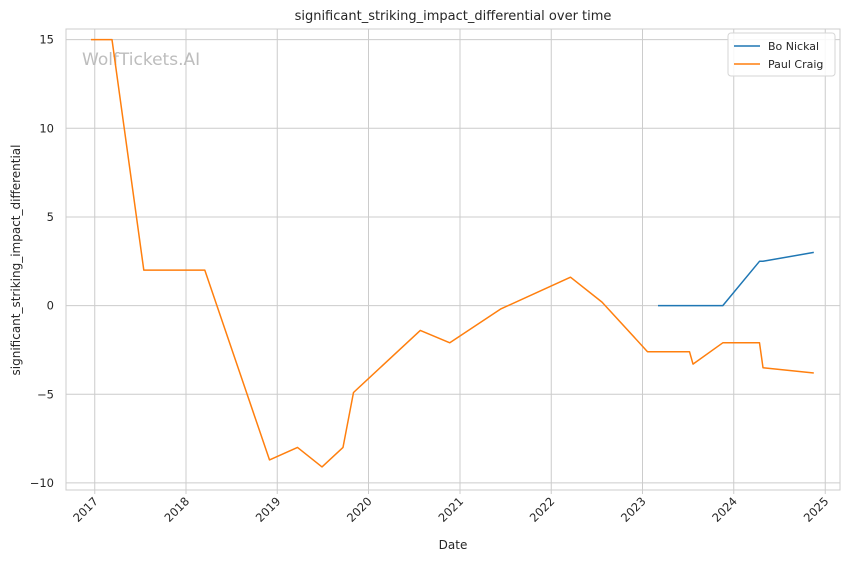  I want to click on x-tick-label: 2017, so click(85, 509).